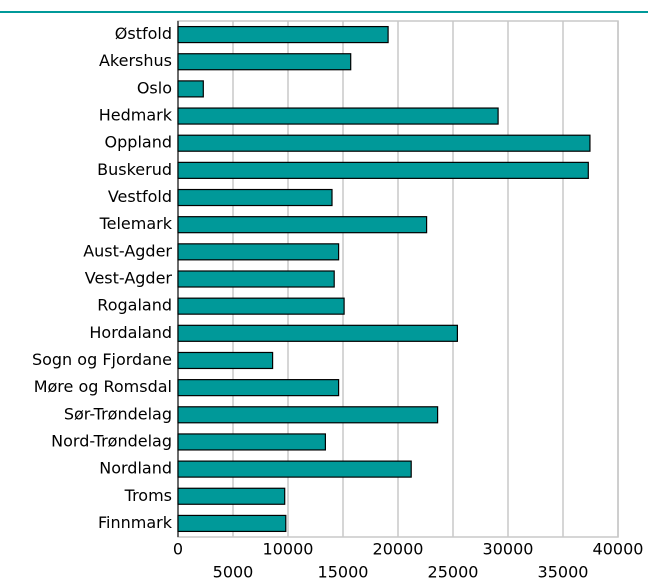 The image size is (648, 583). I want to click on x-tick-label: 20000, so click(398, 549).